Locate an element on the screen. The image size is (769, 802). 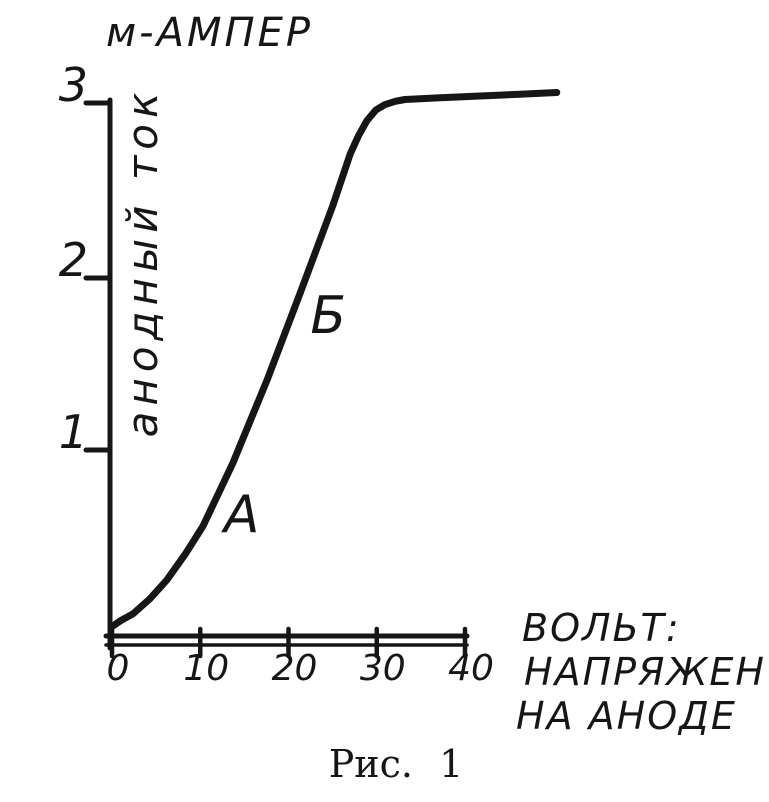
figure-caption: Рис. 1 is located at coordinates (396, 764).